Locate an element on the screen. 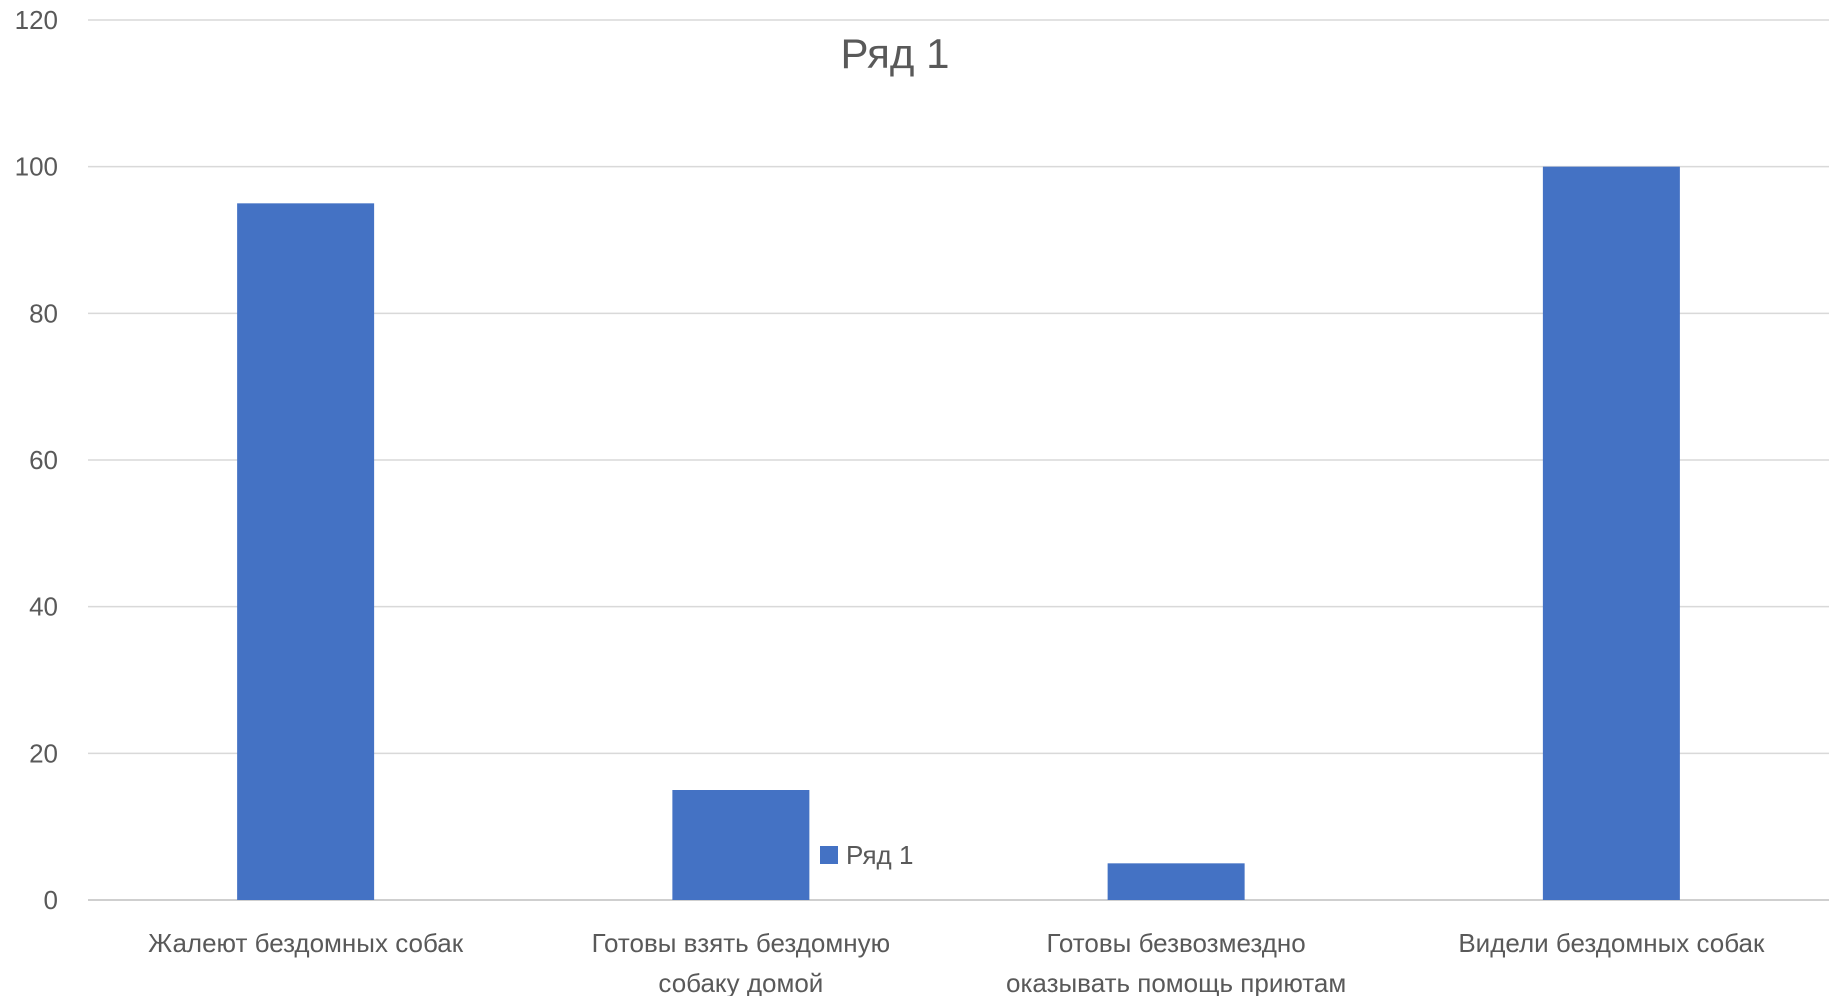  x-category-label: Готовы безвозмездно is located at coordinates (1176, 943).